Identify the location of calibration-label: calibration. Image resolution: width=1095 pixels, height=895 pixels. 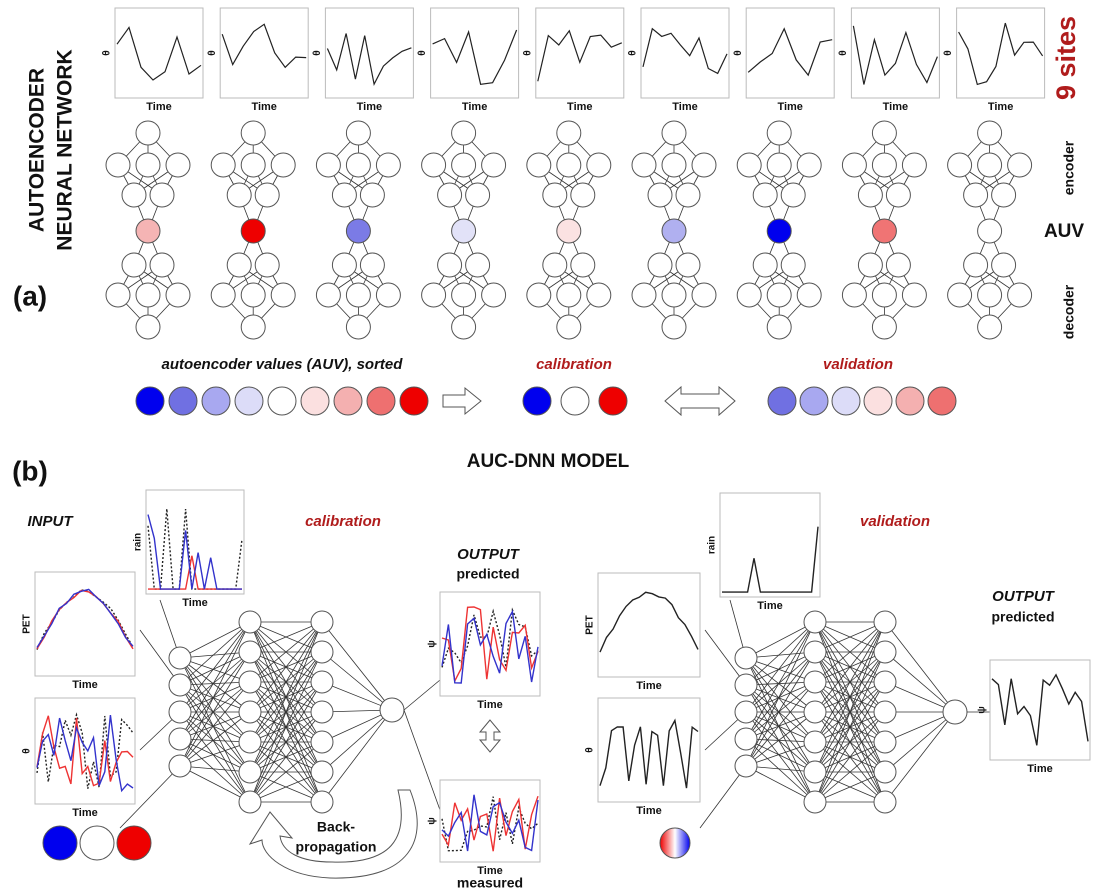
(343, 521).